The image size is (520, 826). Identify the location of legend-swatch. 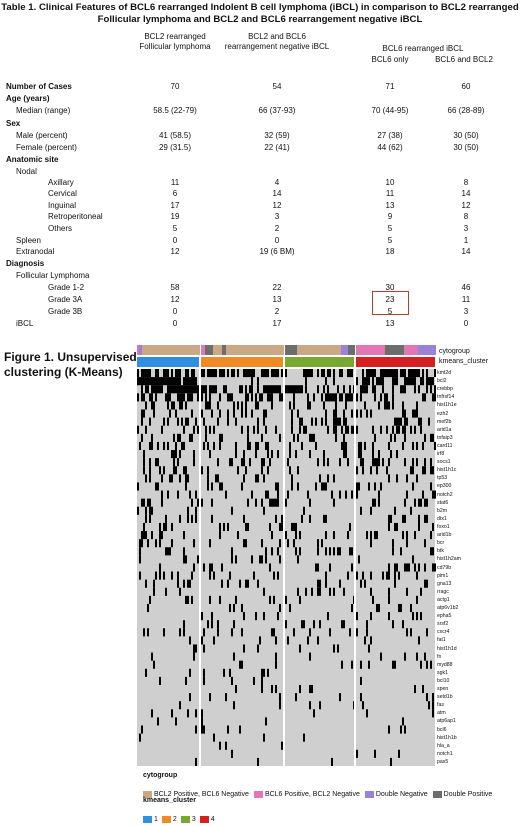
(185, 819).